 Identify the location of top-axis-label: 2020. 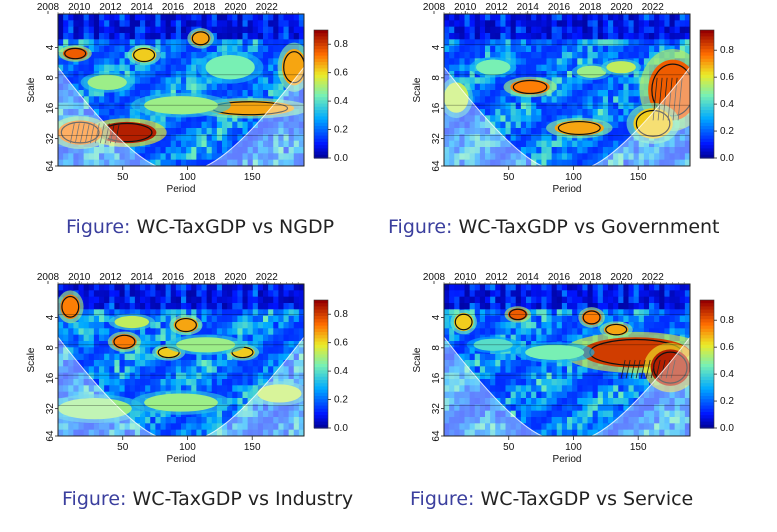
(621, 7).